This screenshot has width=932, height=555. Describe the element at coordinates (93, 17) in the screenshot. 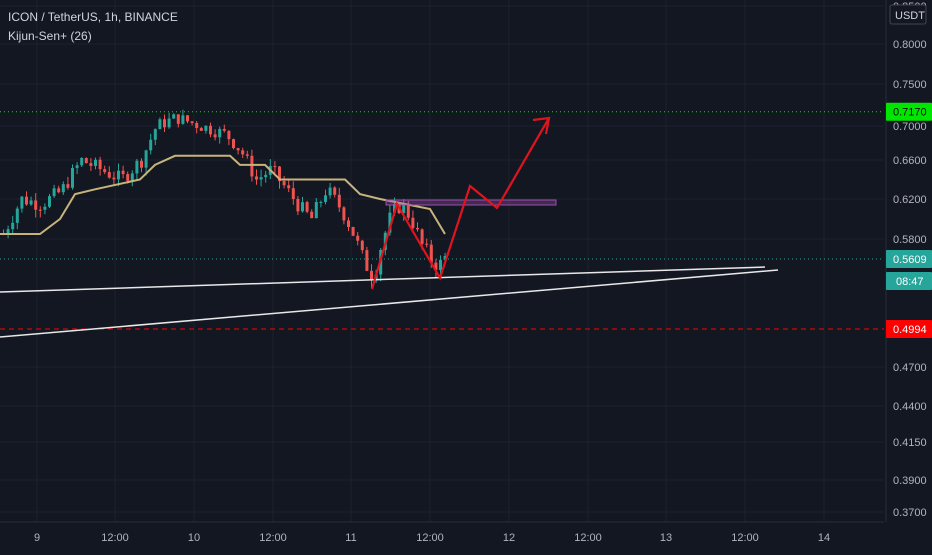

I see `chart-title: ICON / TetherUS, 1h, BINANCE` at that location.